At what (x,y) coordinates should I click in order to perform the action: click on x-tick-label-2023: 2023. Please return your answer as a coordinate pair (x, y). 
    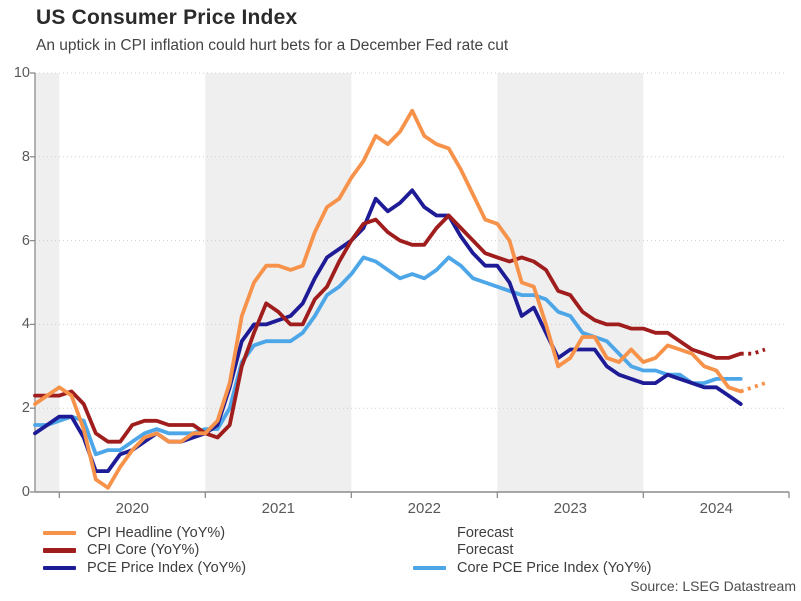
    Looking at the image, I should click on (570, 508).